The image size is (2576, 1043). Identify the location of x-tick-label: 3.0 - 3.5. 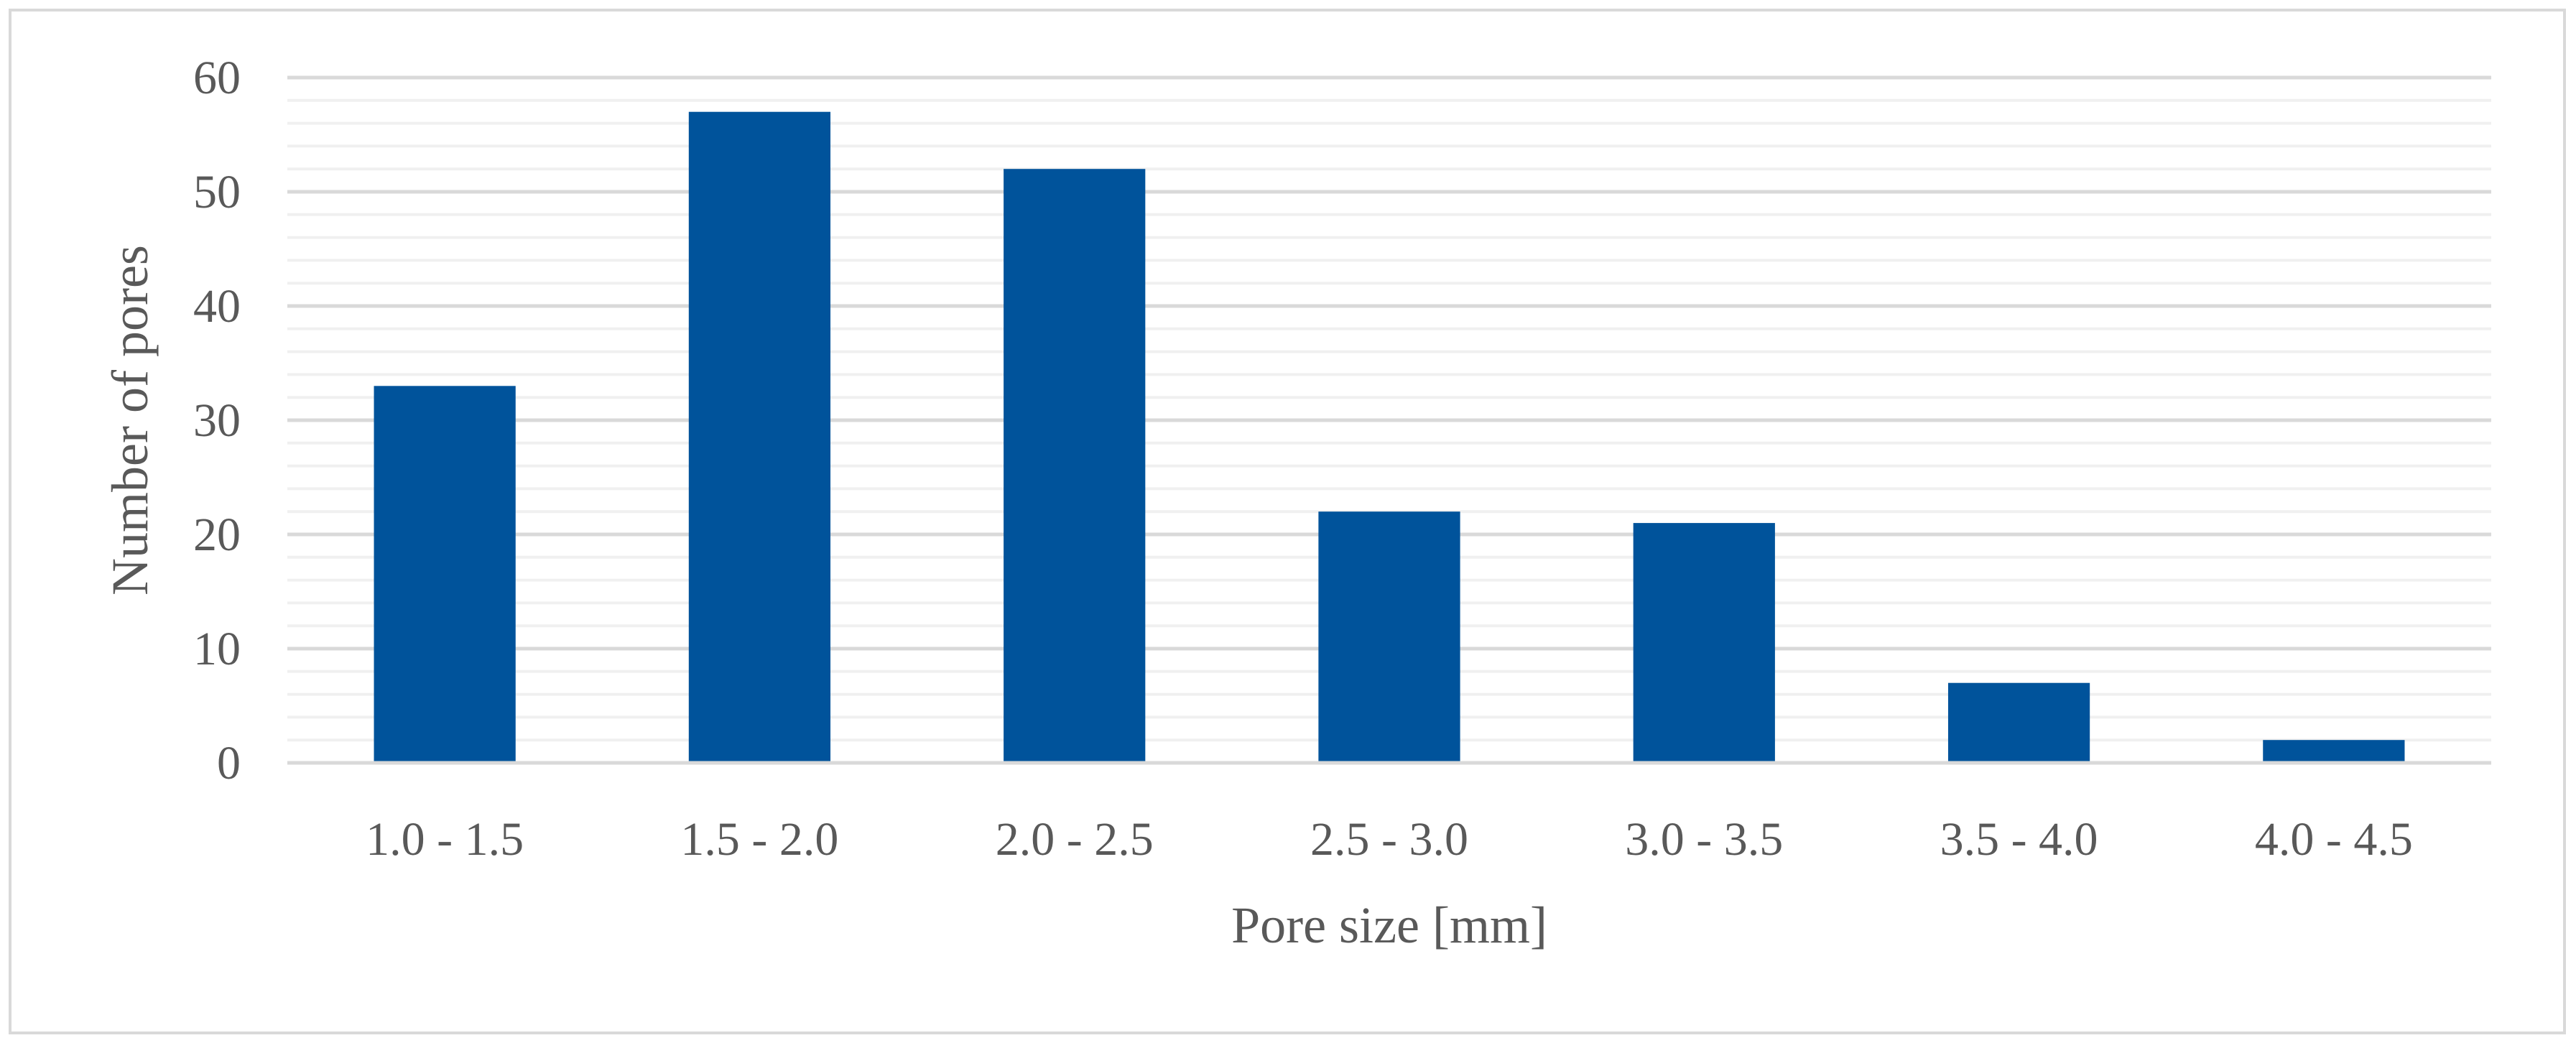
(1704, 839).